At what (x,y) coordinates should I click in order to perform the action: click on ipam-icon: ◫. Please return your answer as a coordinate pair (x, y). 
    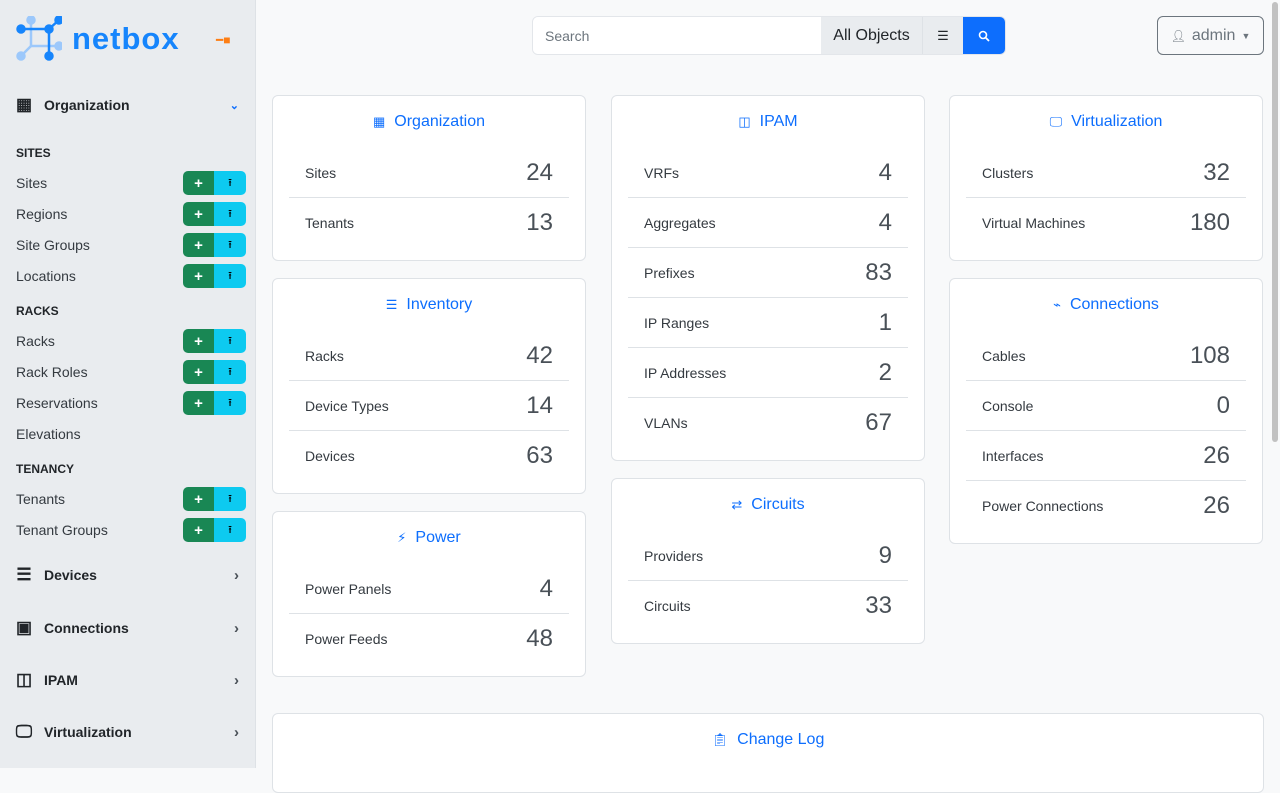
    Looking at the image, I should click on (744, 121).